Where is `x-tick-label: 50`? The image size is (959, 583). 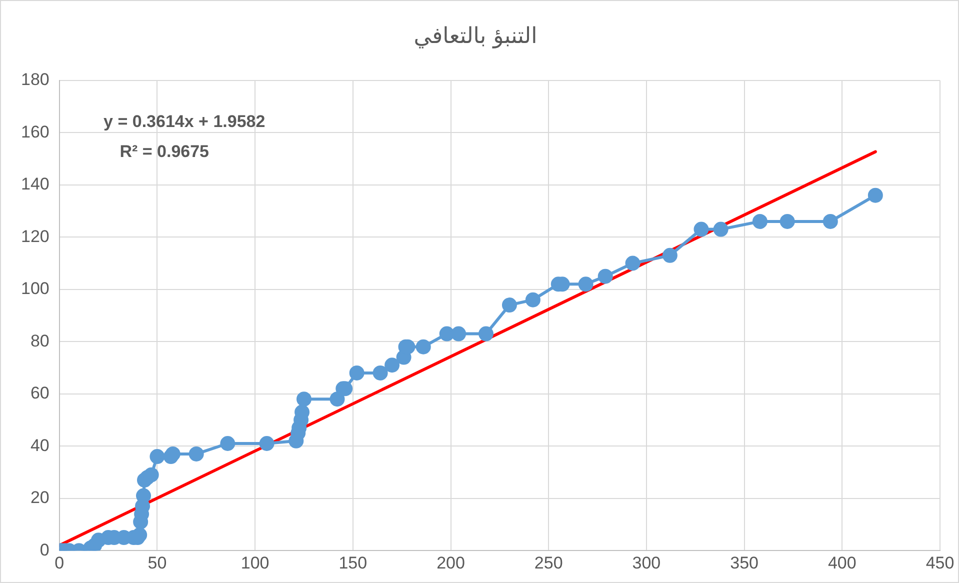 x-tick-label: 50 is located at coordinates (157, 562).